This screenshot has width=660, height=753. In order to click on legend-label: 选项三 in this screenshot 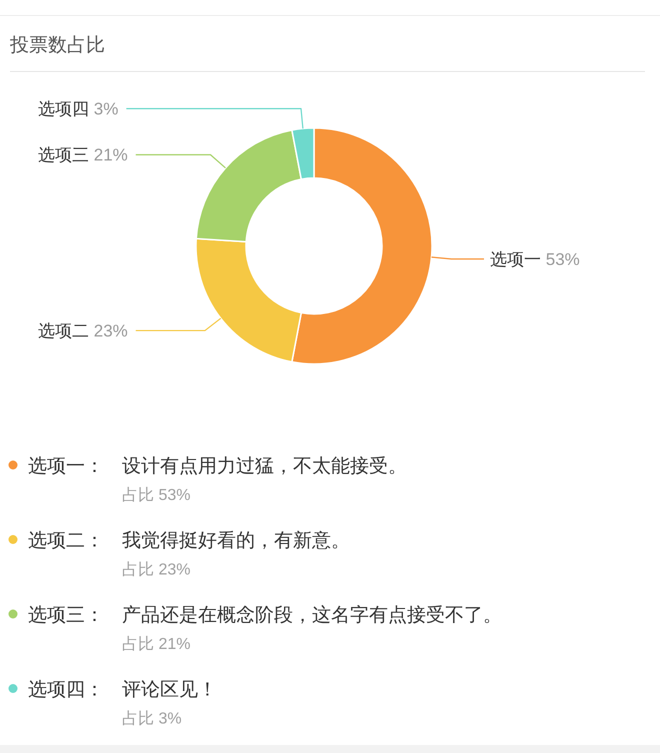, I will do `click(56, 615)`.